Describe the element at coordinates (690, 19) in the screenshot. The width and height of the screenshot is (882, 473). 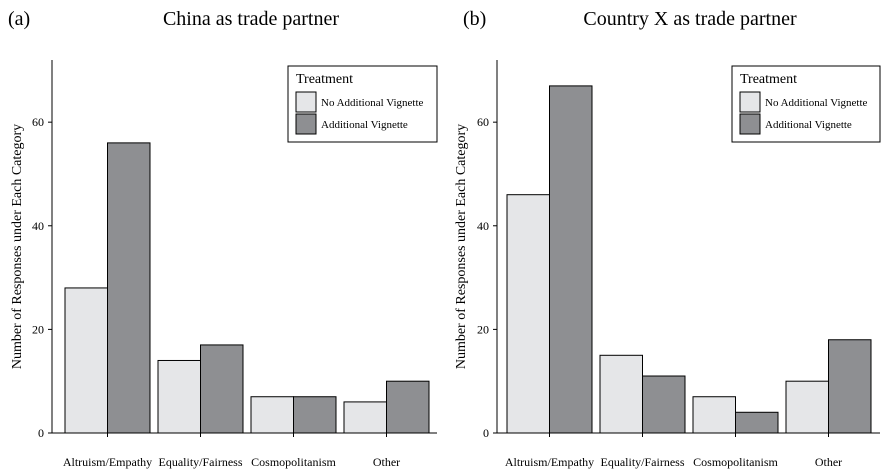
I see `chart-title: Country X as trade partner` at that location.